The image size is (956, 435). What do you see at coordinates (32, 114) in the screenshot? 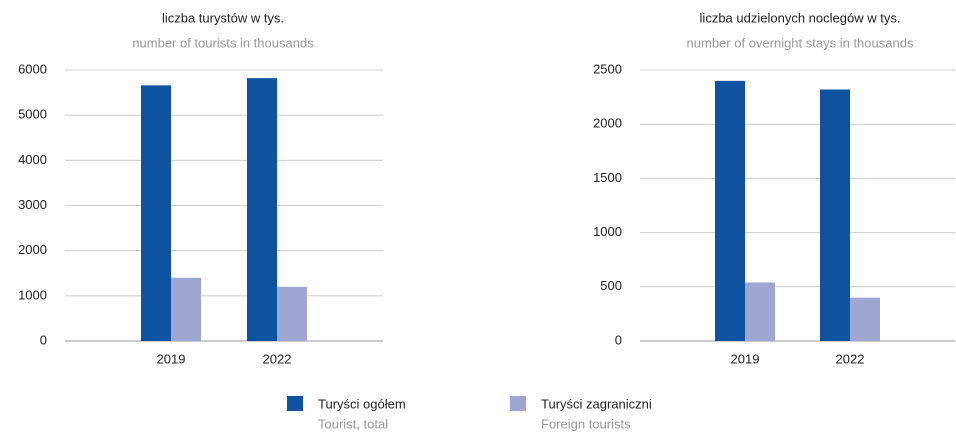
I see `y-tick-label: 5000` at bounding box center [32, 114].